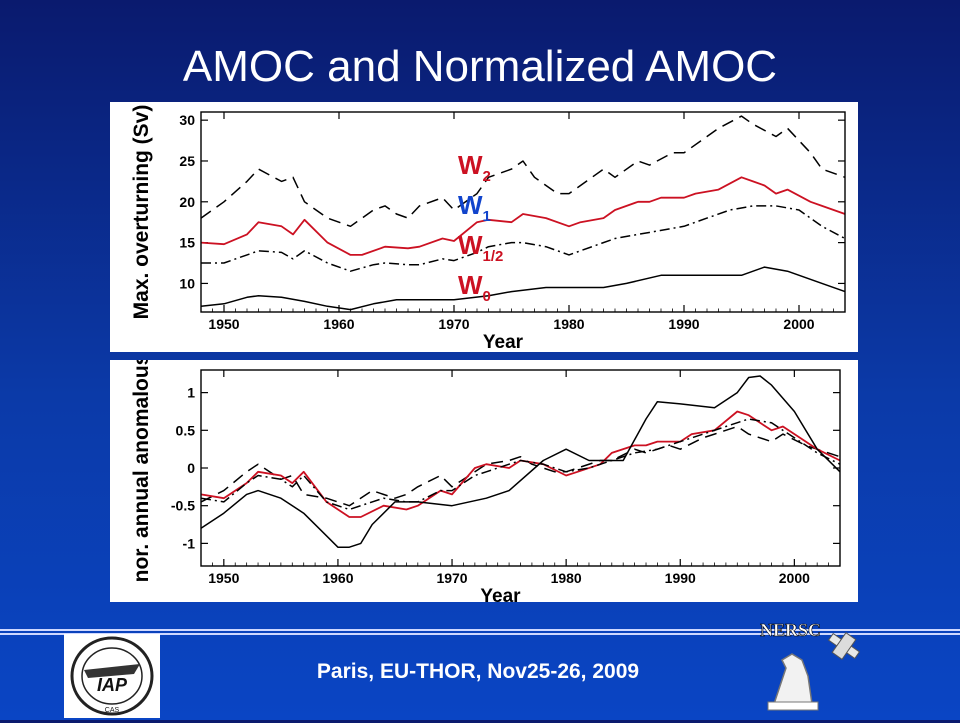 The height and width of the screenshot is (723, 960). Describe the element at coordinates (493, 256) in the screenshot. I see `legend-entry-sub: 1/2` at that location.